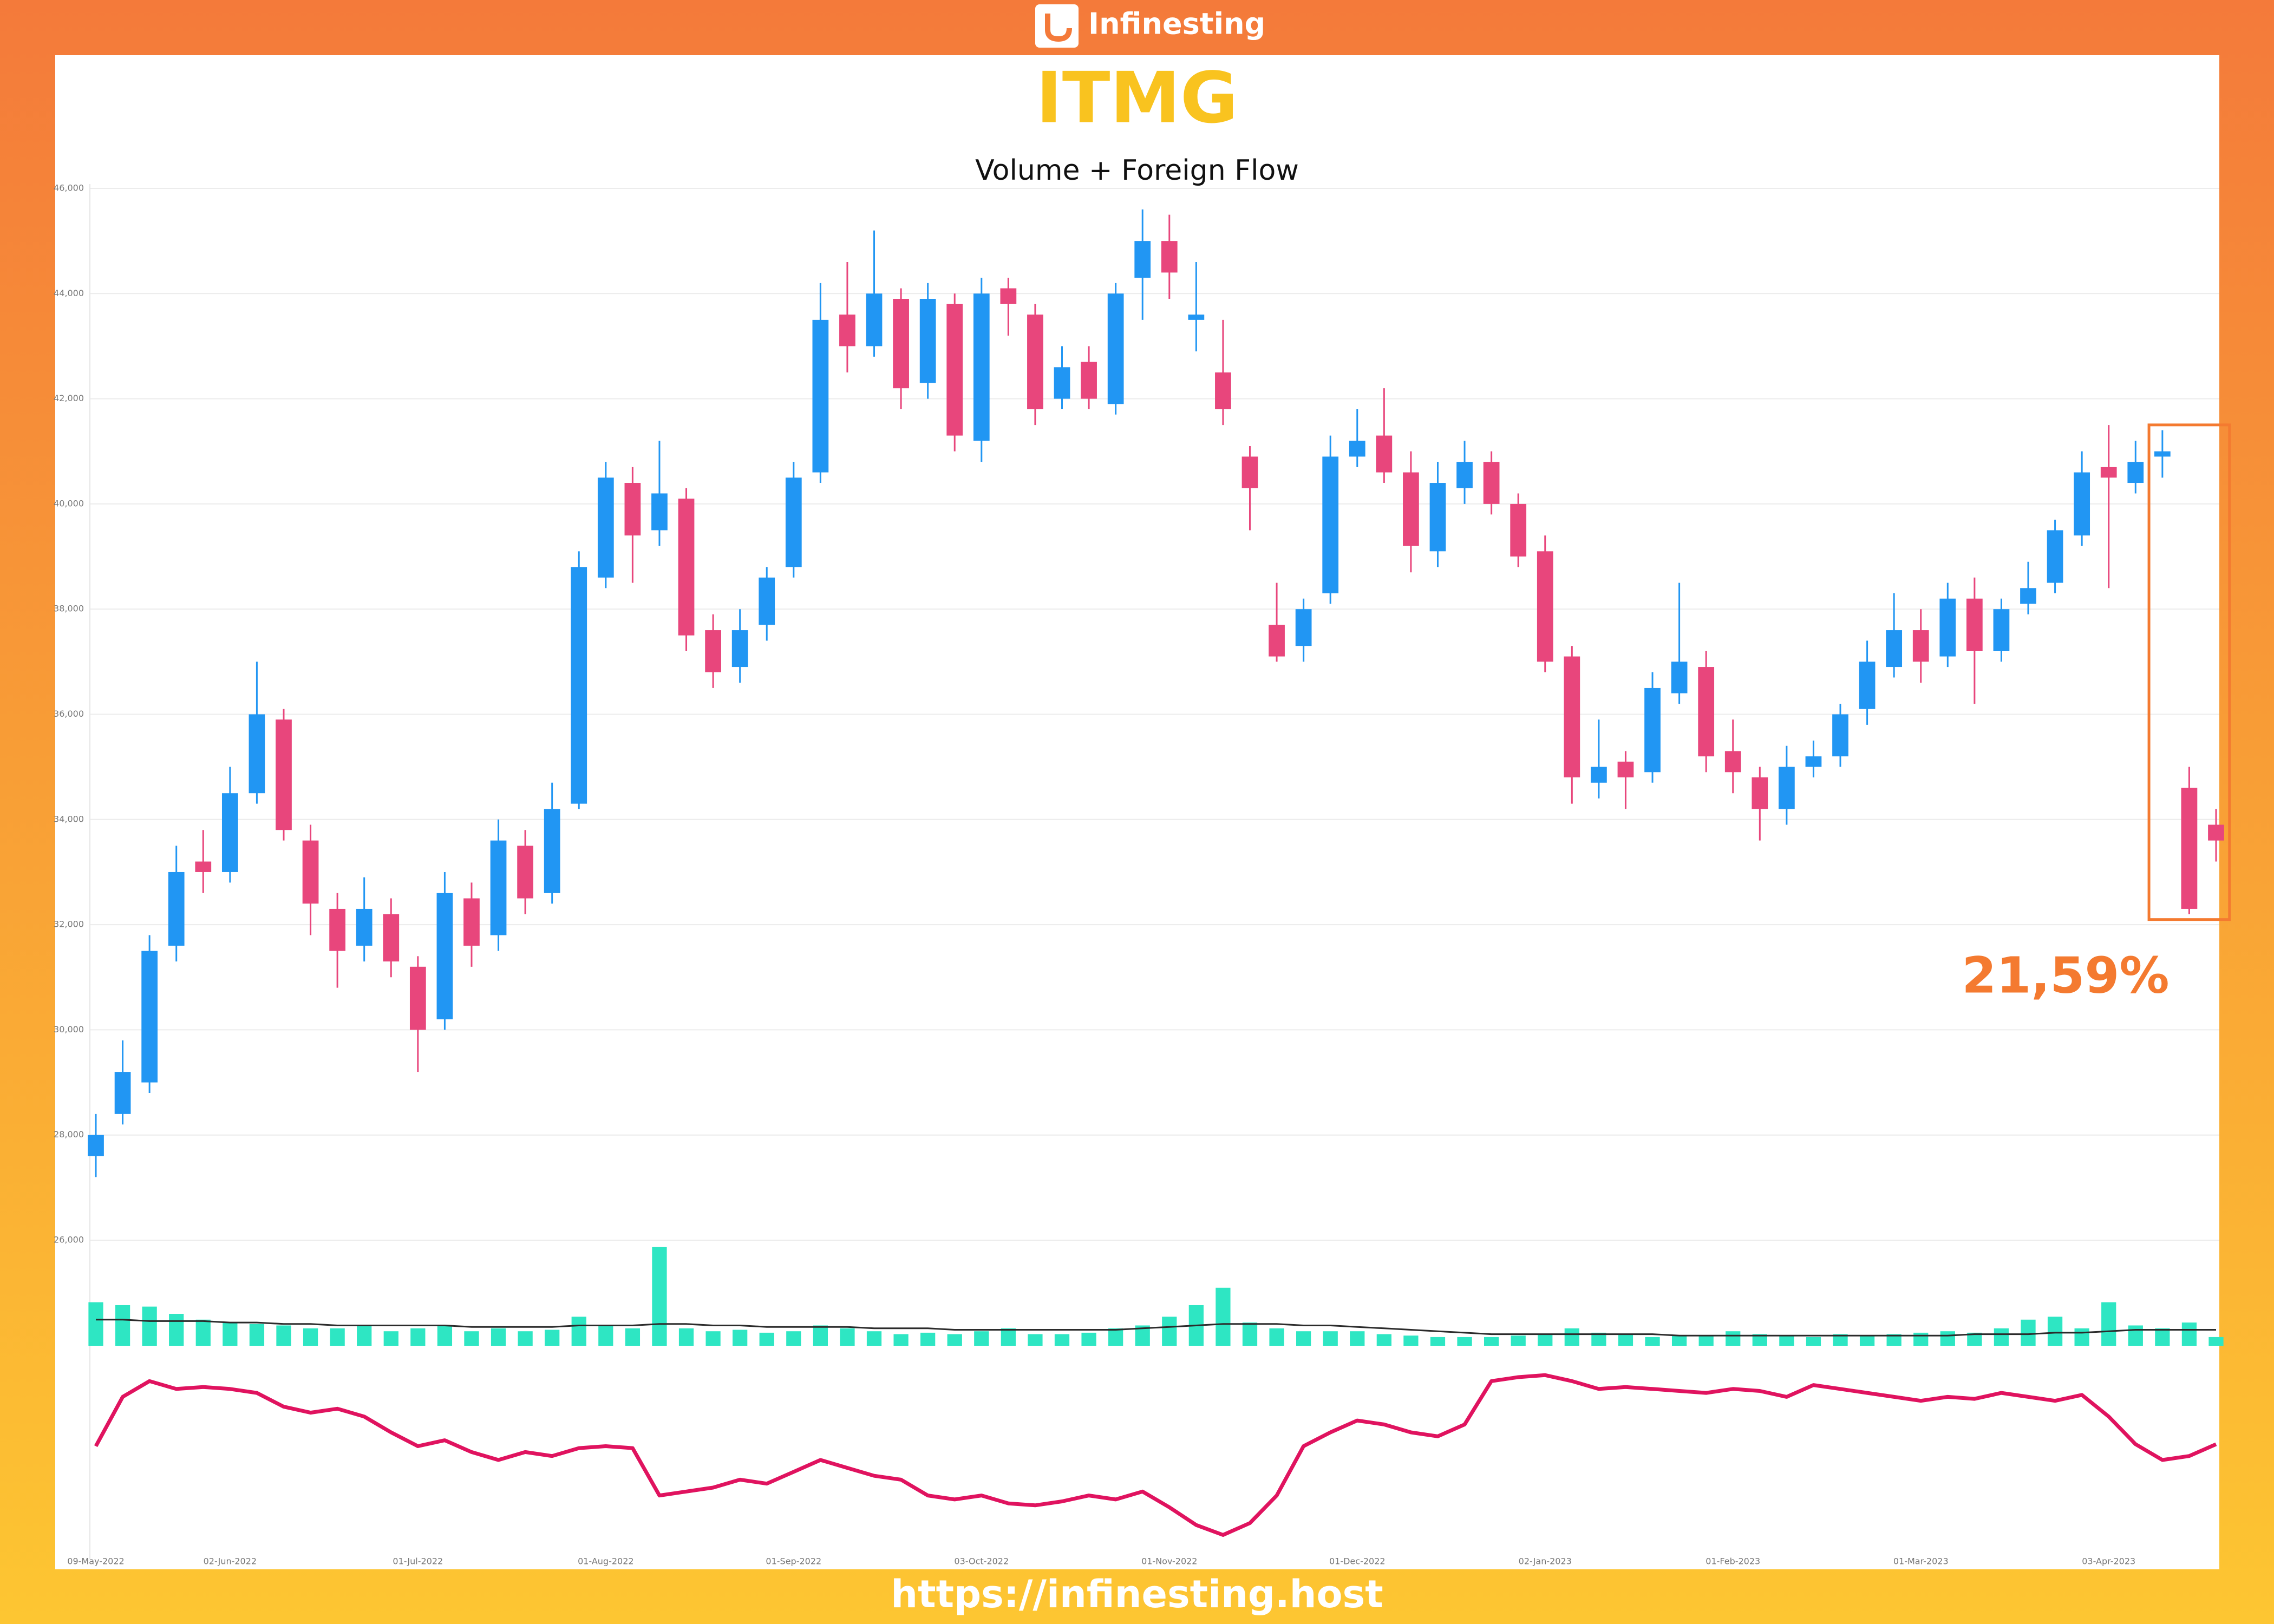  Describe the element at coordinates (69, 188) in the screenshot. I see `y-tick-label: 46,000` at that location.